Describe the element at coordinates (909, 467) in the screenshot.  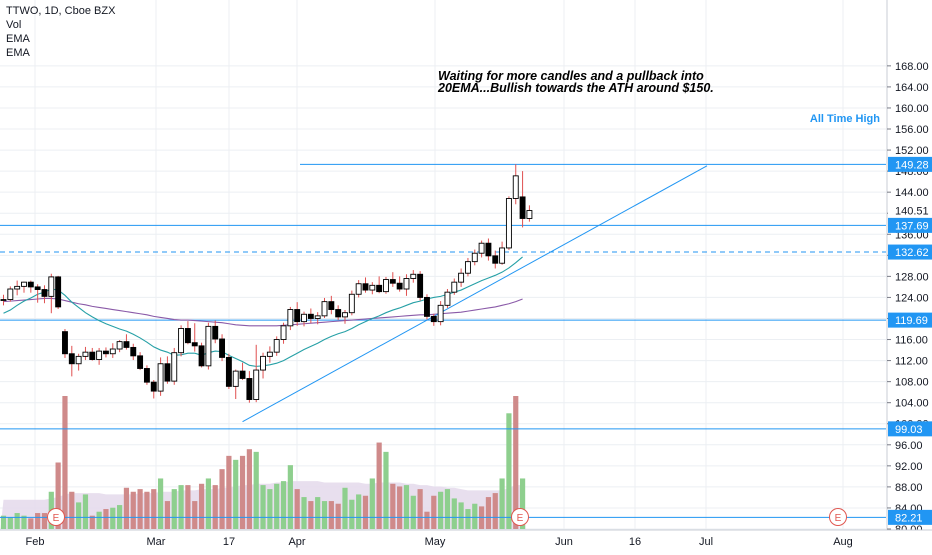
I see `price-tick-label: 92.00` at that location.